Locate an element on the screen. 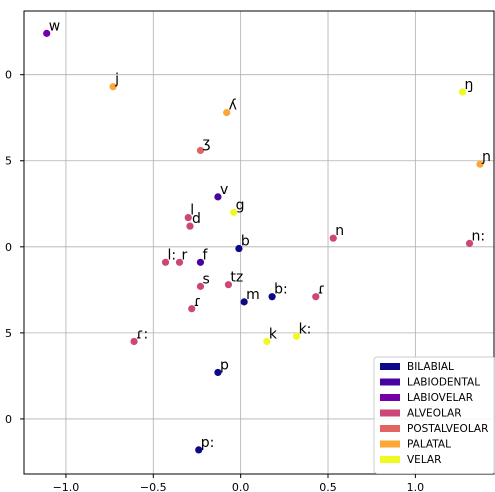  point-label: n is located at coordinates (339, 231).